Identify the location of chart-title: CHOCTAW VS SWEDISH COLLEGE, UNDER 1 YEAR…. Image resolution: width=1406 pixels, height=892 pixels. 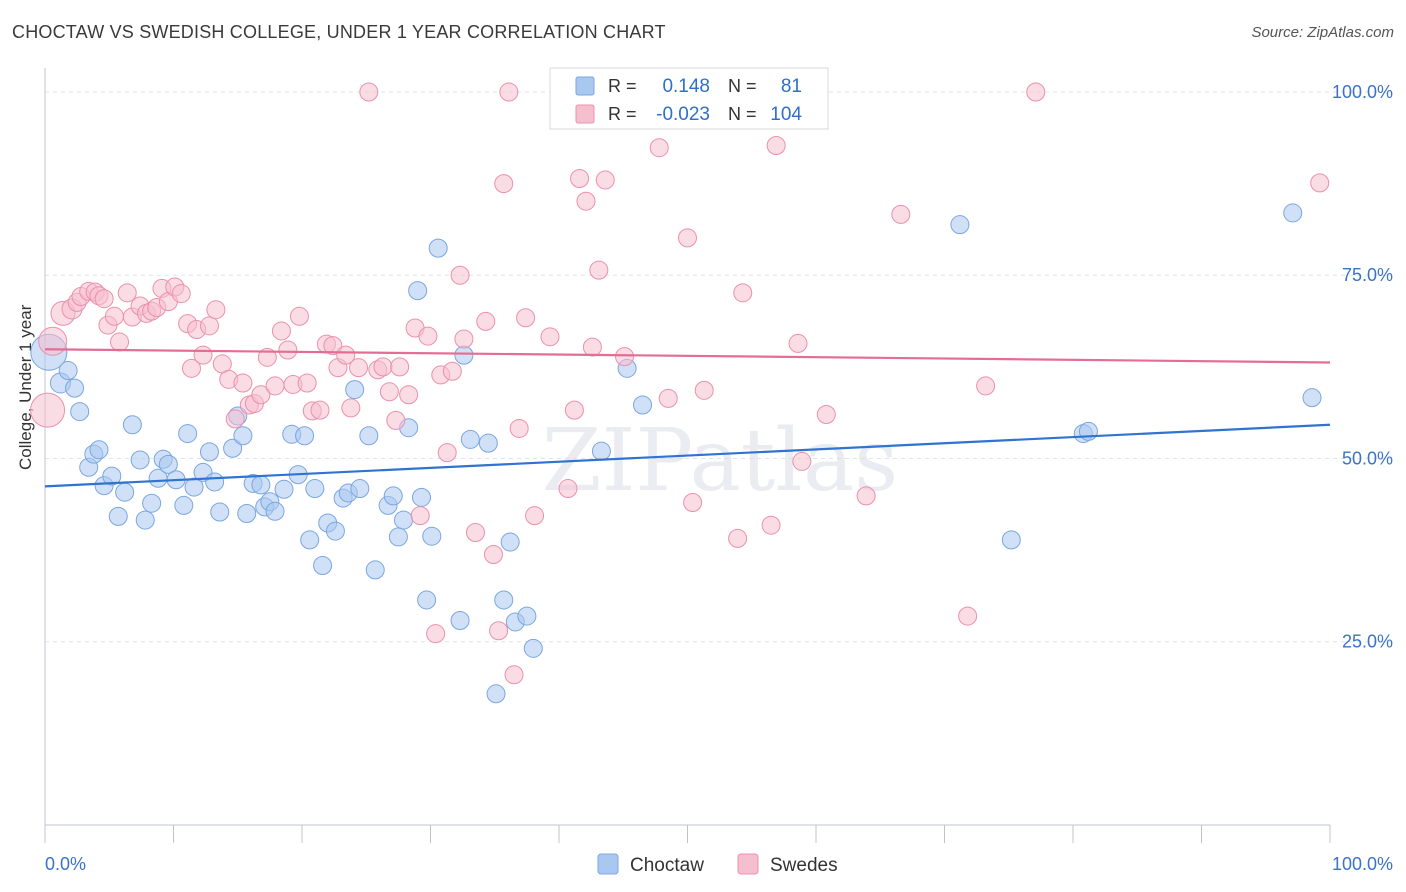
(339, 32).